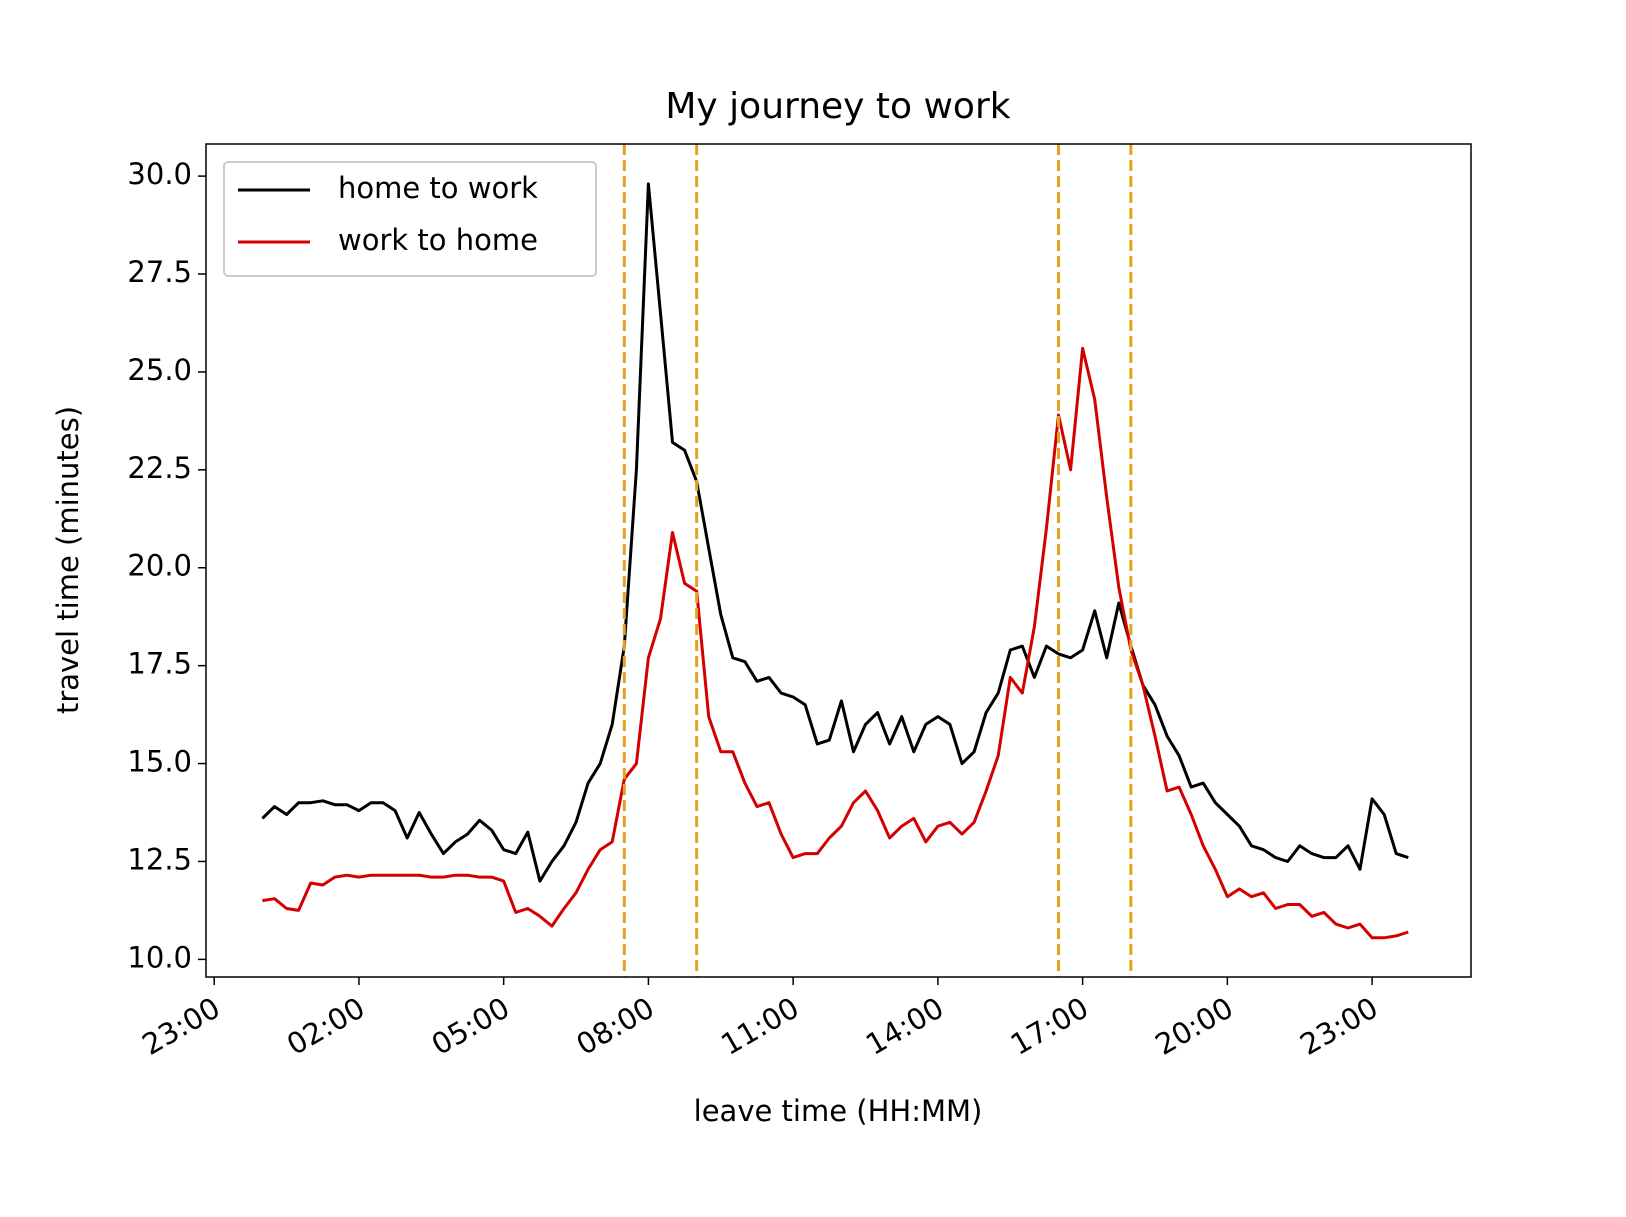 Image resolution: width=1626 pixels, height=1217 pixels. Describe the element at coordinates (68, 560) in the screenshot. I see `y-axis-label: travel time (minutes)` at that location.